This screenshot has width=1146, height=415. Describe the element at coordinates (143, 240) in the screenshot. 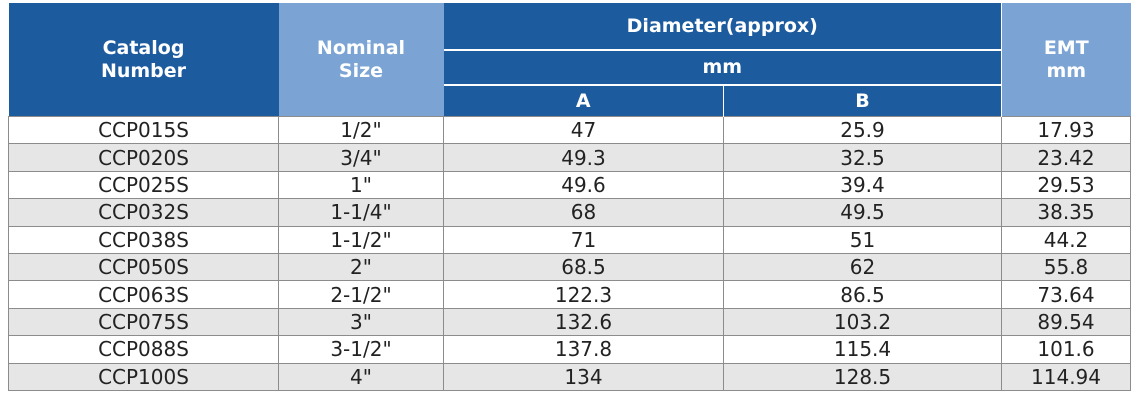

I see `cell-catalog-number: CCP038S` at that location.